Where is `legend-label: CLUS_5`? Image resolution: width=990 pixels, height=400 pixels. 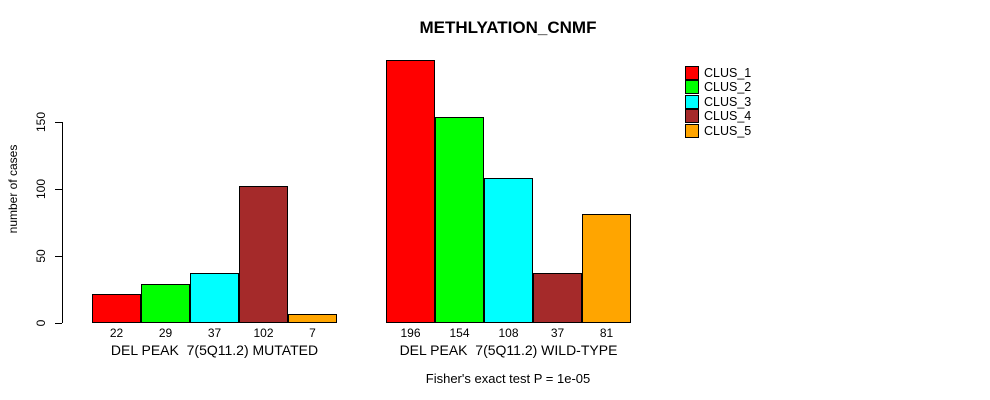
legend-label: CLUS_5 is located at coordinates (728, 130).